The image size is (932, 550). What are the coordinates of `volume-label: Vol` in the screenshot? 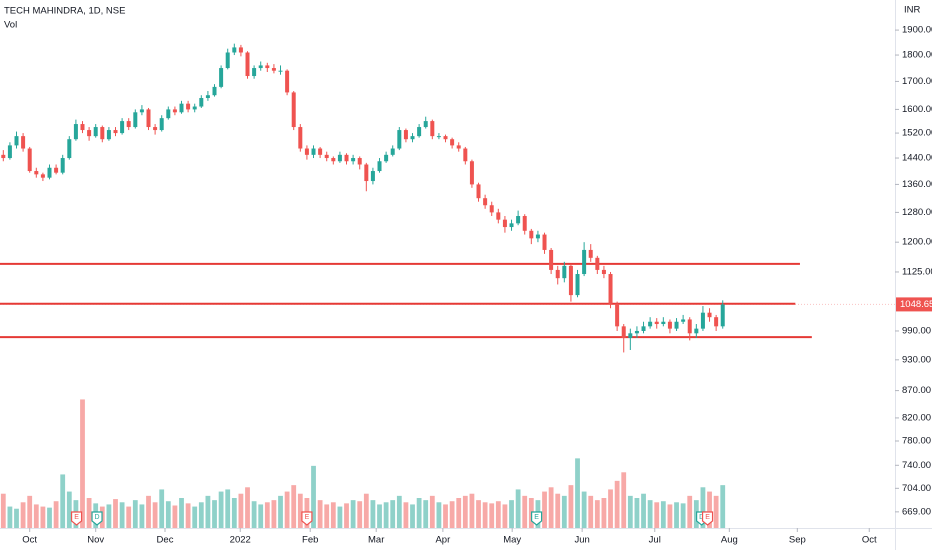 It's located at (10, 25).